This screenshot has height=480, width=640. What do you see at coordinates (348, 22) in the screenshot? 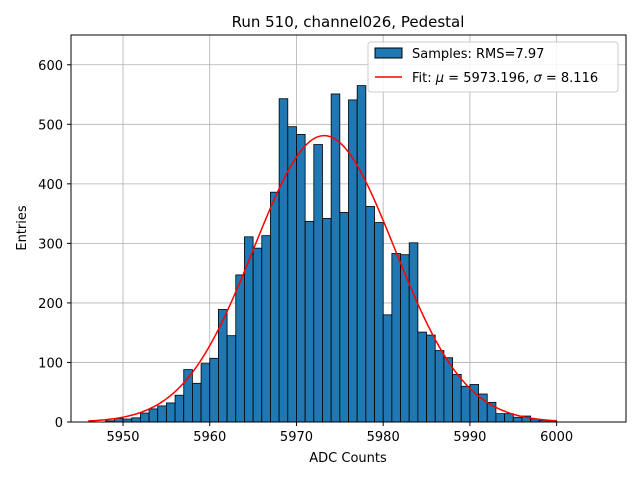
I see `chart-title: Run 510, channel026, Pedestal` at bounding box center [348, 22].